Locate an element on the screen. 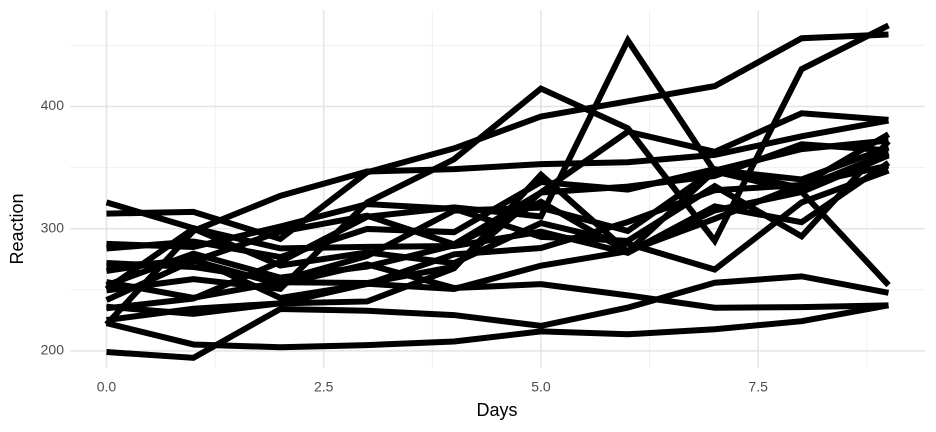 This screenshot has width=936, height=432. x-tick-label: 2.5 is located at coordinates (324, 387).